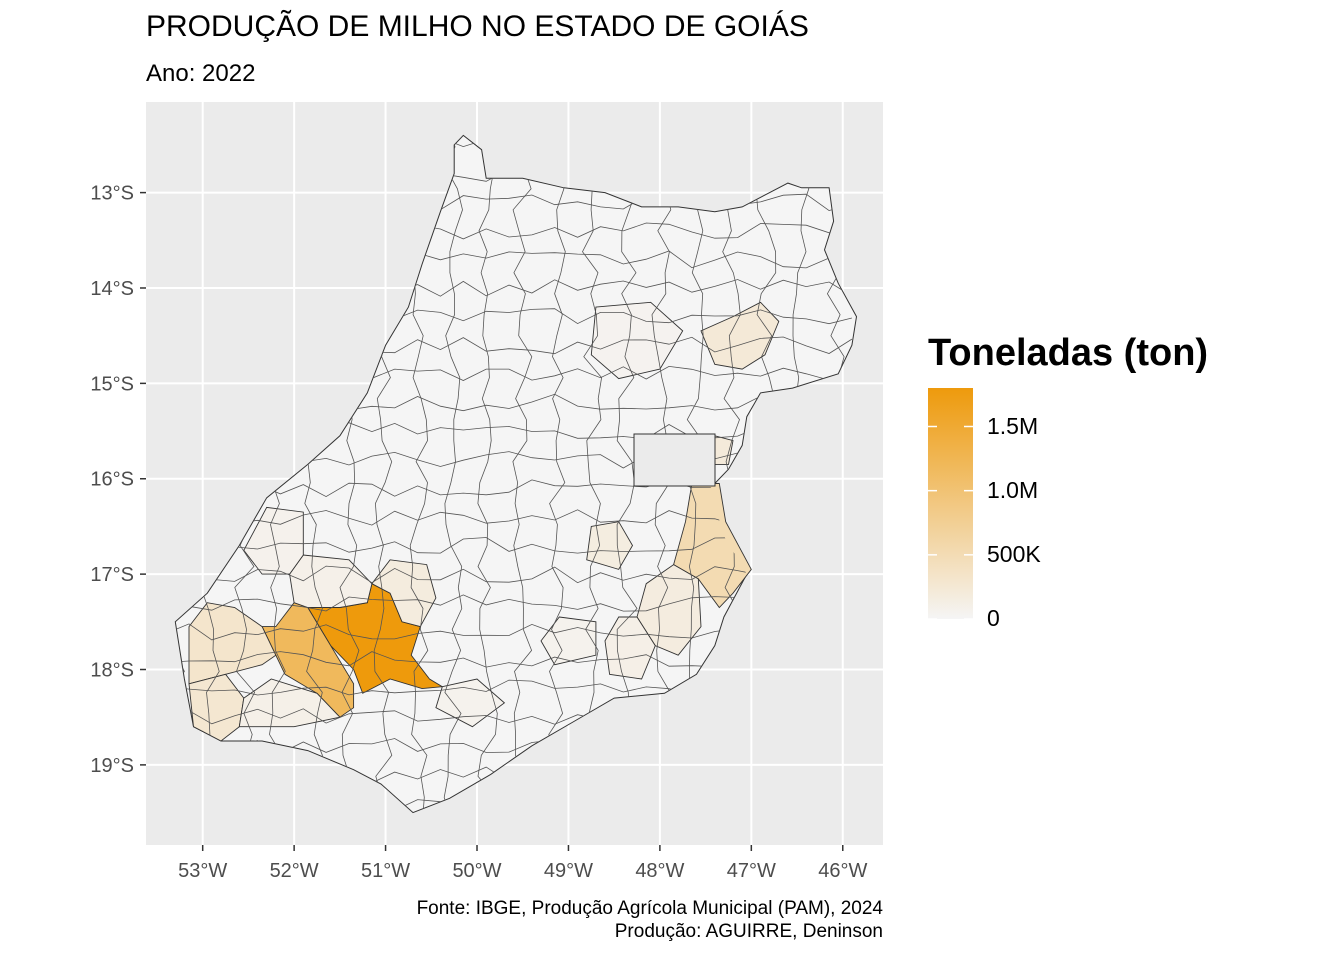 The width and height of the screenshot is (1344, 960). I want to click on map-subtitle: Ano: 2022, so click(201, 73).